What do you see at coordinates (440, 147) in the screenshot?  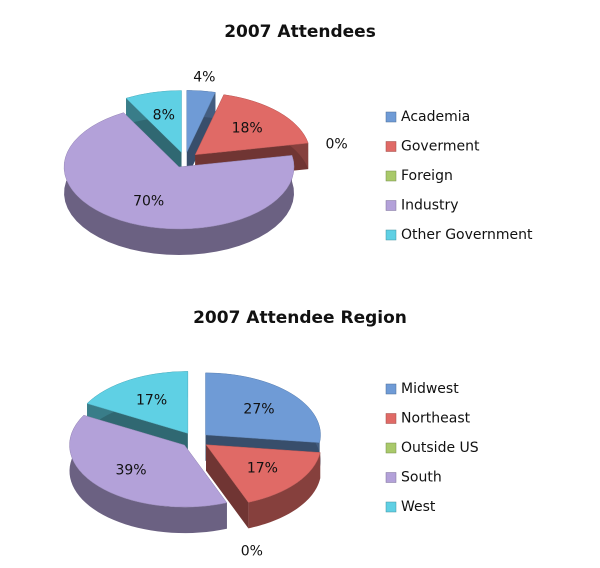 I see `legend-label: Goverment` at bounding box center [440, 147].